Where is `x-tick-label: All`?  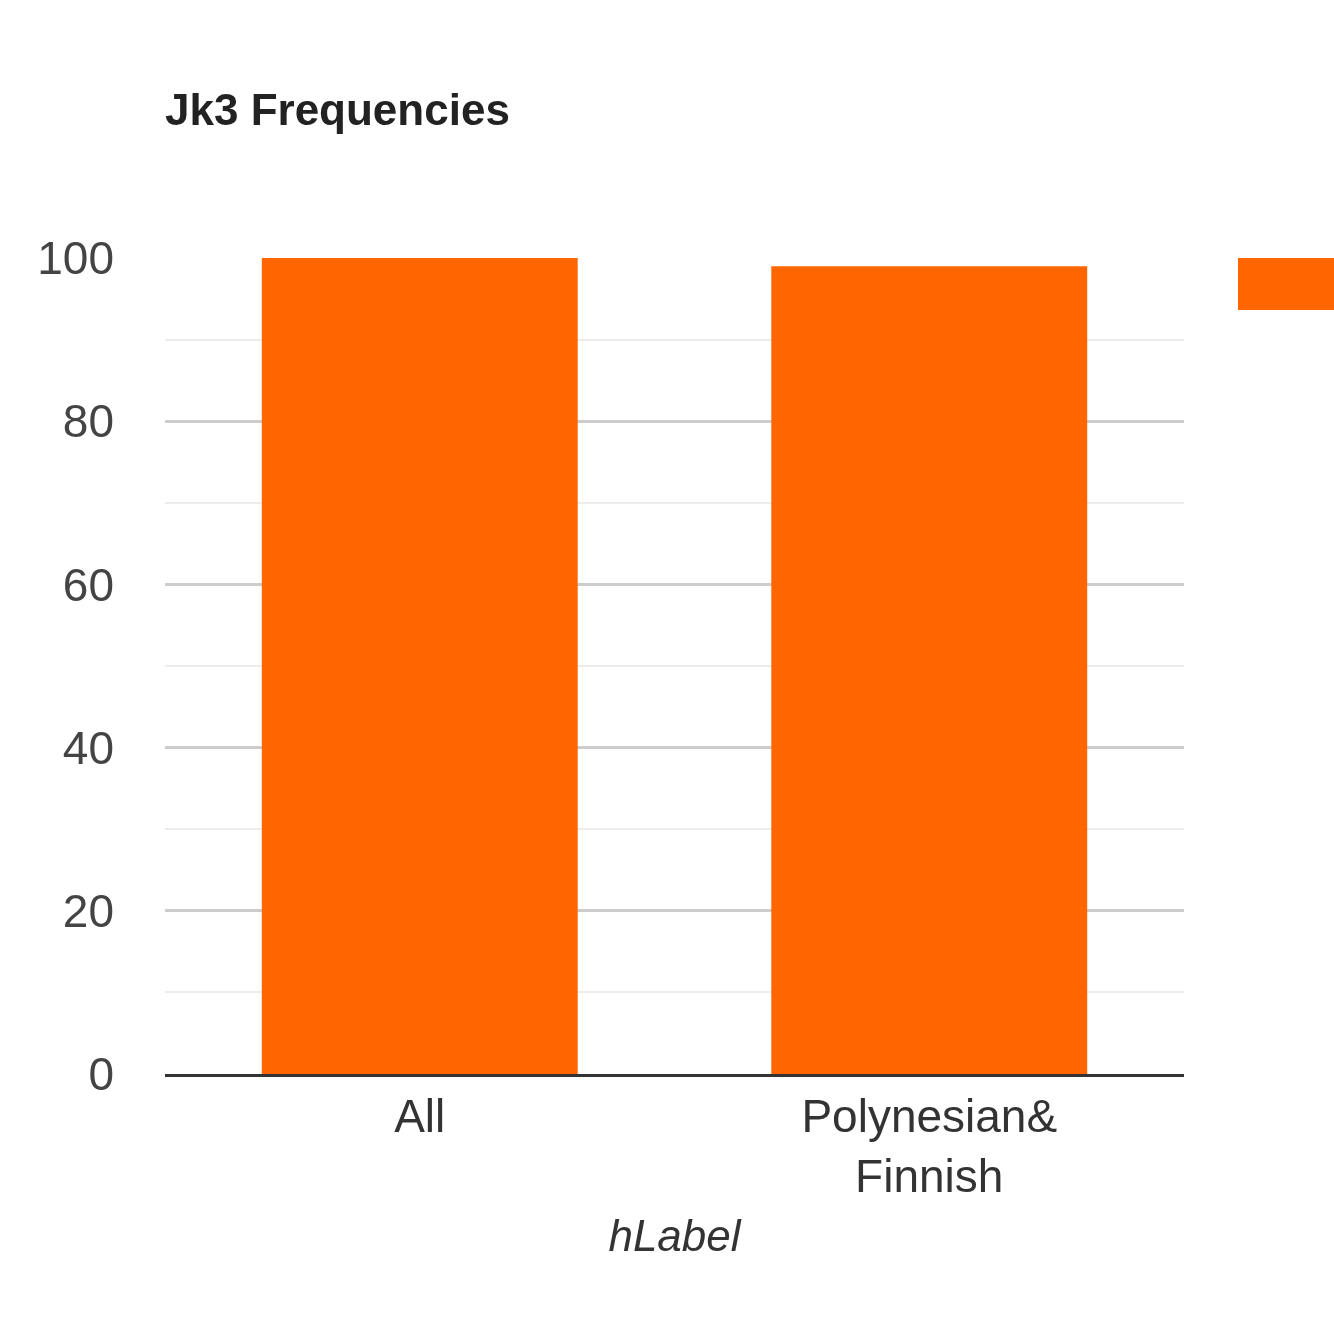 x-tick-label: All is located at coordinates (420, 1116).